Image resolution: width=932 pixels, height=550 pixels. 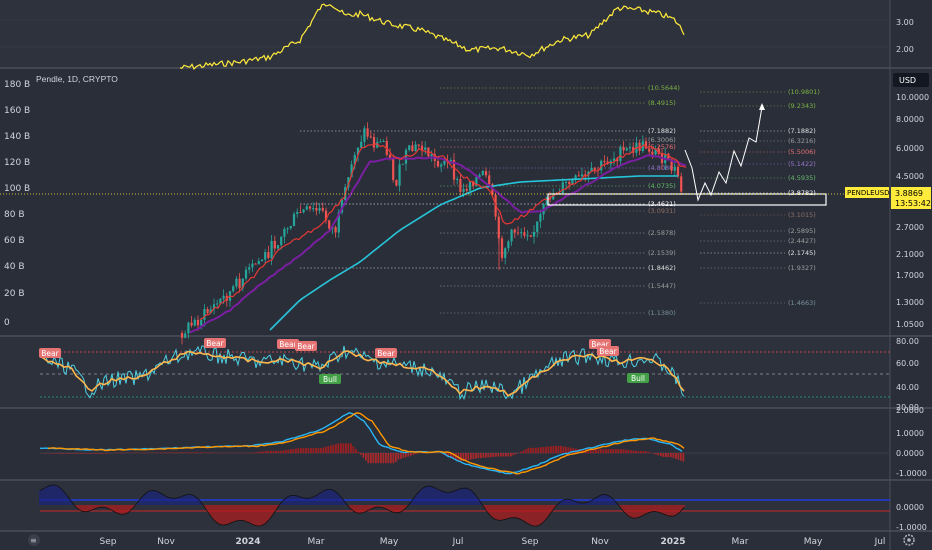 What do you see at coordinates (662, 233) in the screenshot?
I see `fib-level-label: (2.5878)` at bounding box center [662, 233].